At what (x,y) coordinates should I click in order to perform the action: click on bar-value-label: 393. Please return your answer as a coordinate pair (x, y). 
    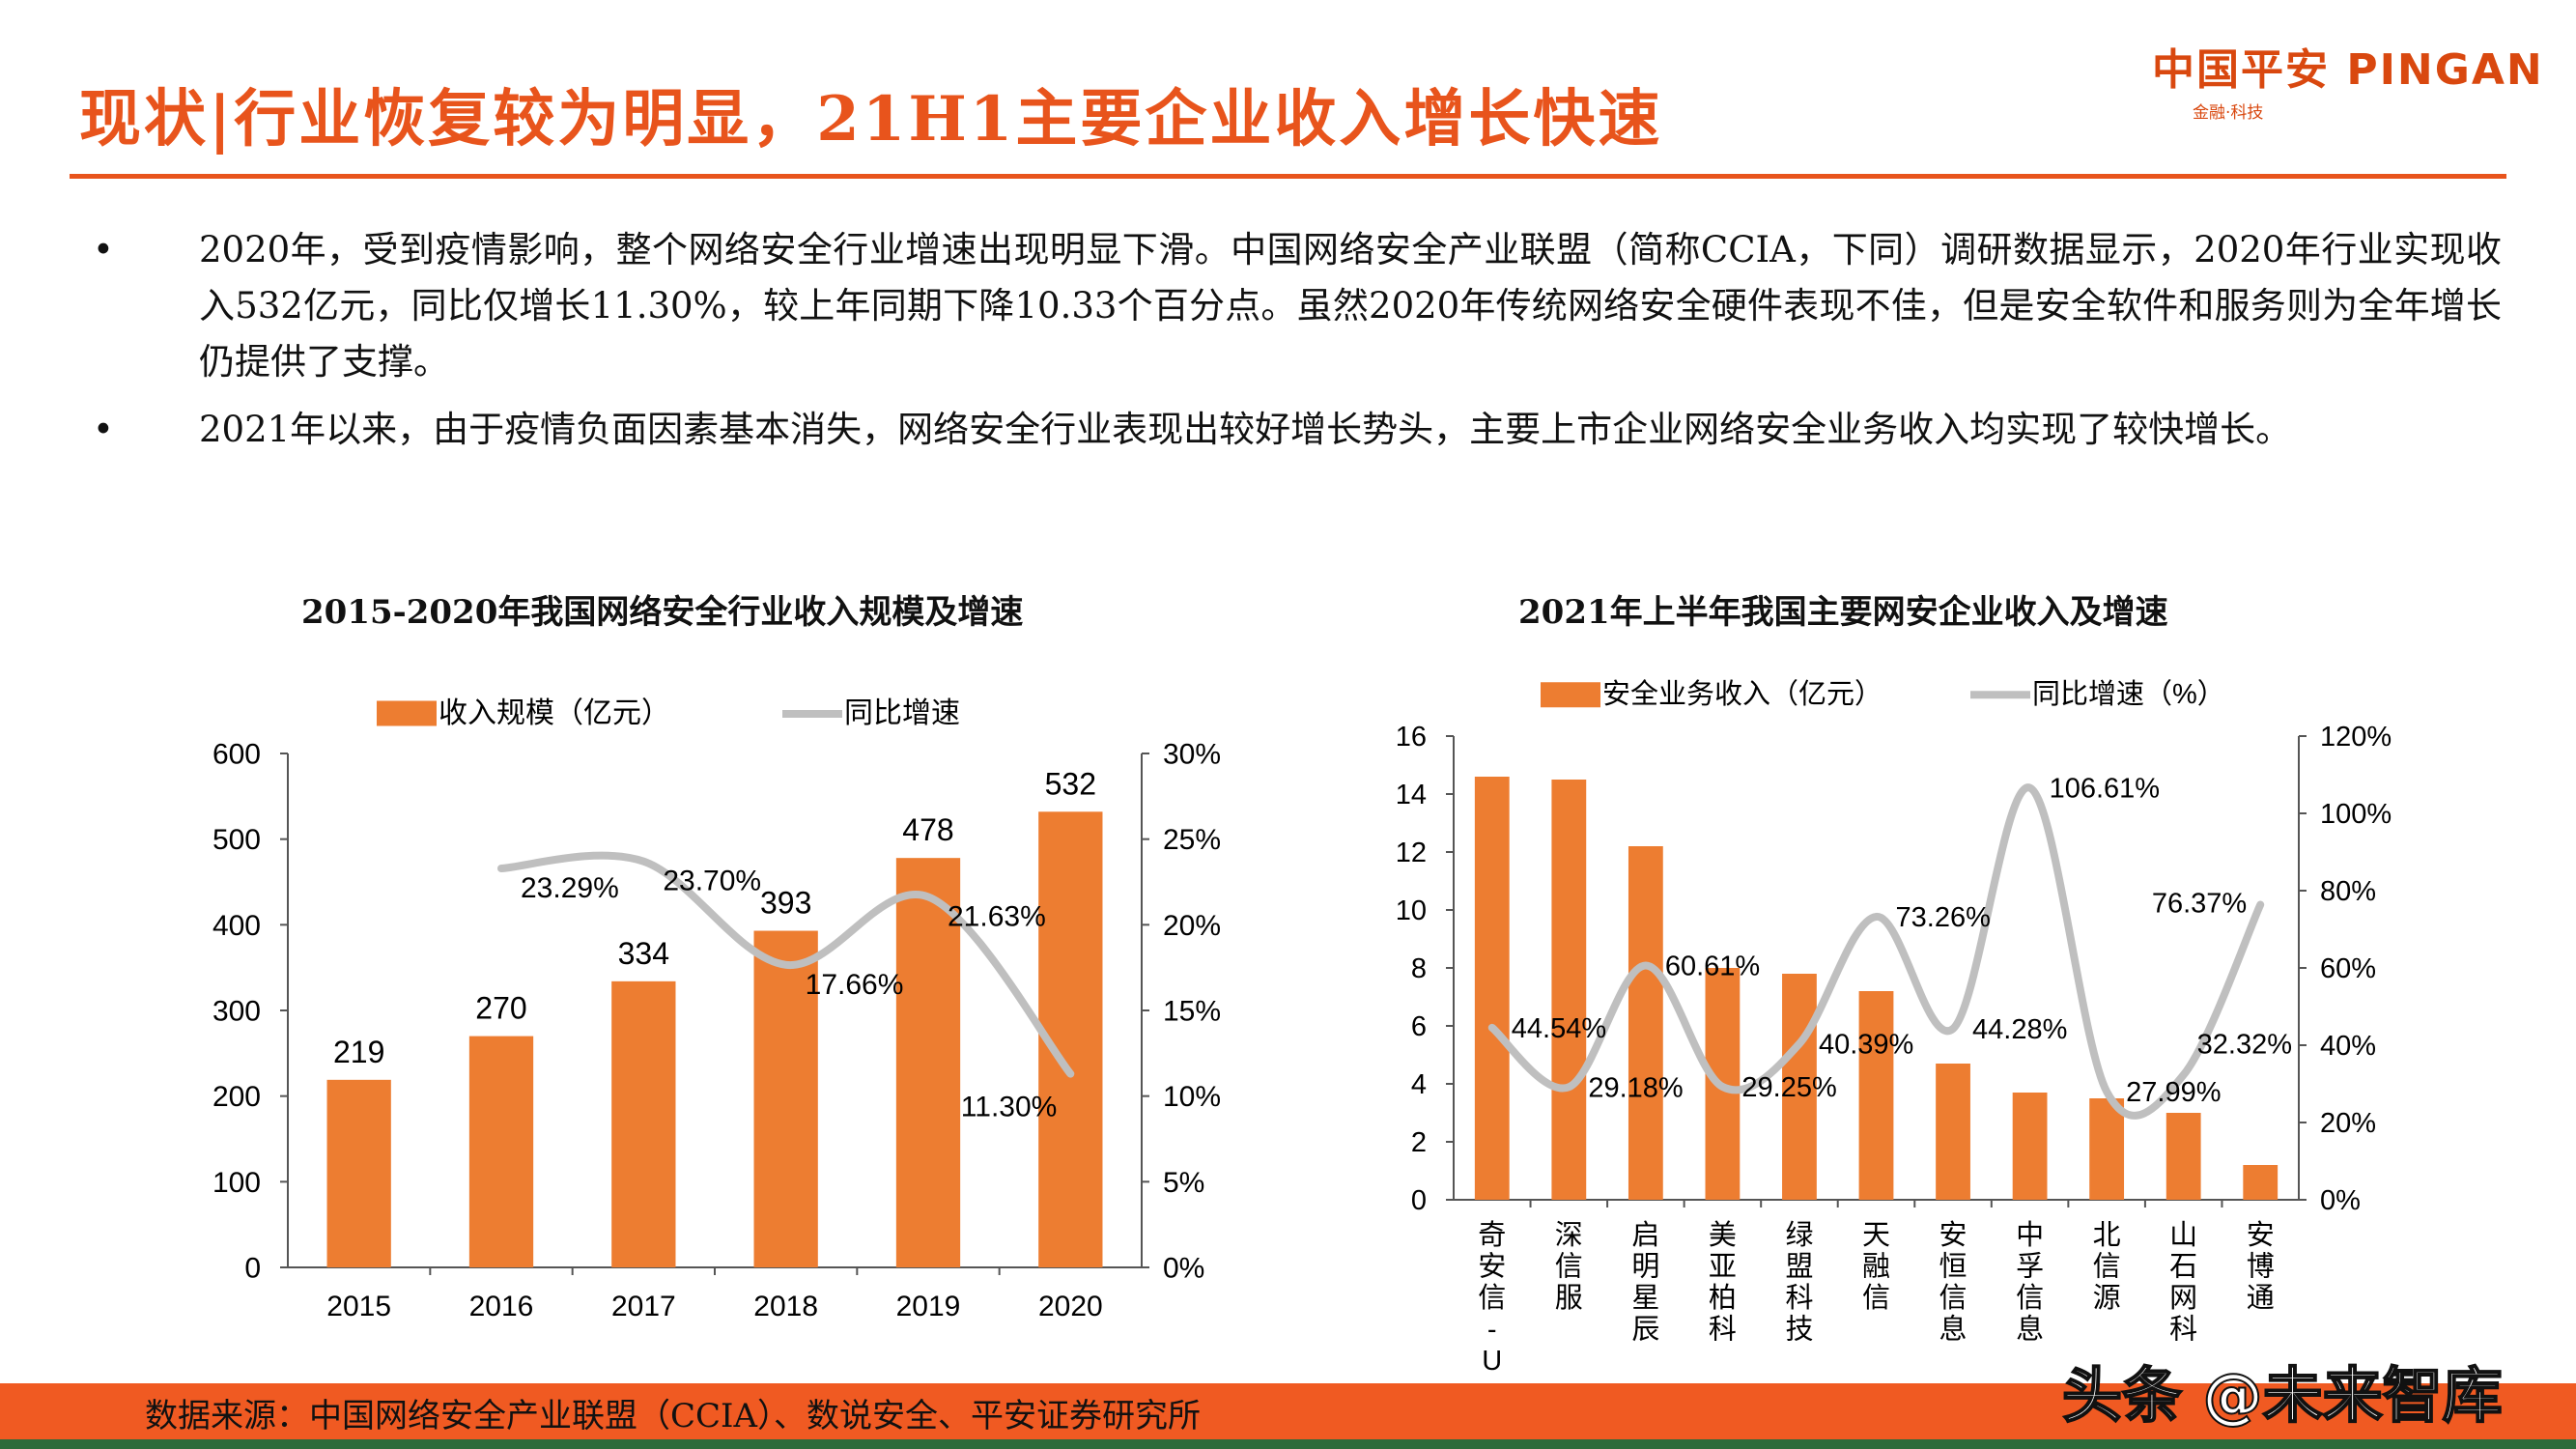
    Looking at the image, I should click on (785, 903).